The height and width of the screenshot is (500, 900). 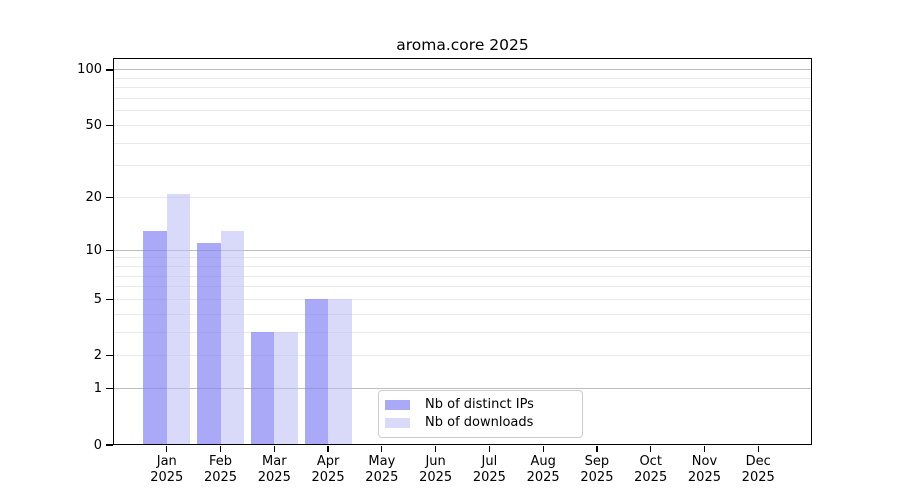 I want to click on chart-title: aroma.core 2025, so click(x=462, y=45).